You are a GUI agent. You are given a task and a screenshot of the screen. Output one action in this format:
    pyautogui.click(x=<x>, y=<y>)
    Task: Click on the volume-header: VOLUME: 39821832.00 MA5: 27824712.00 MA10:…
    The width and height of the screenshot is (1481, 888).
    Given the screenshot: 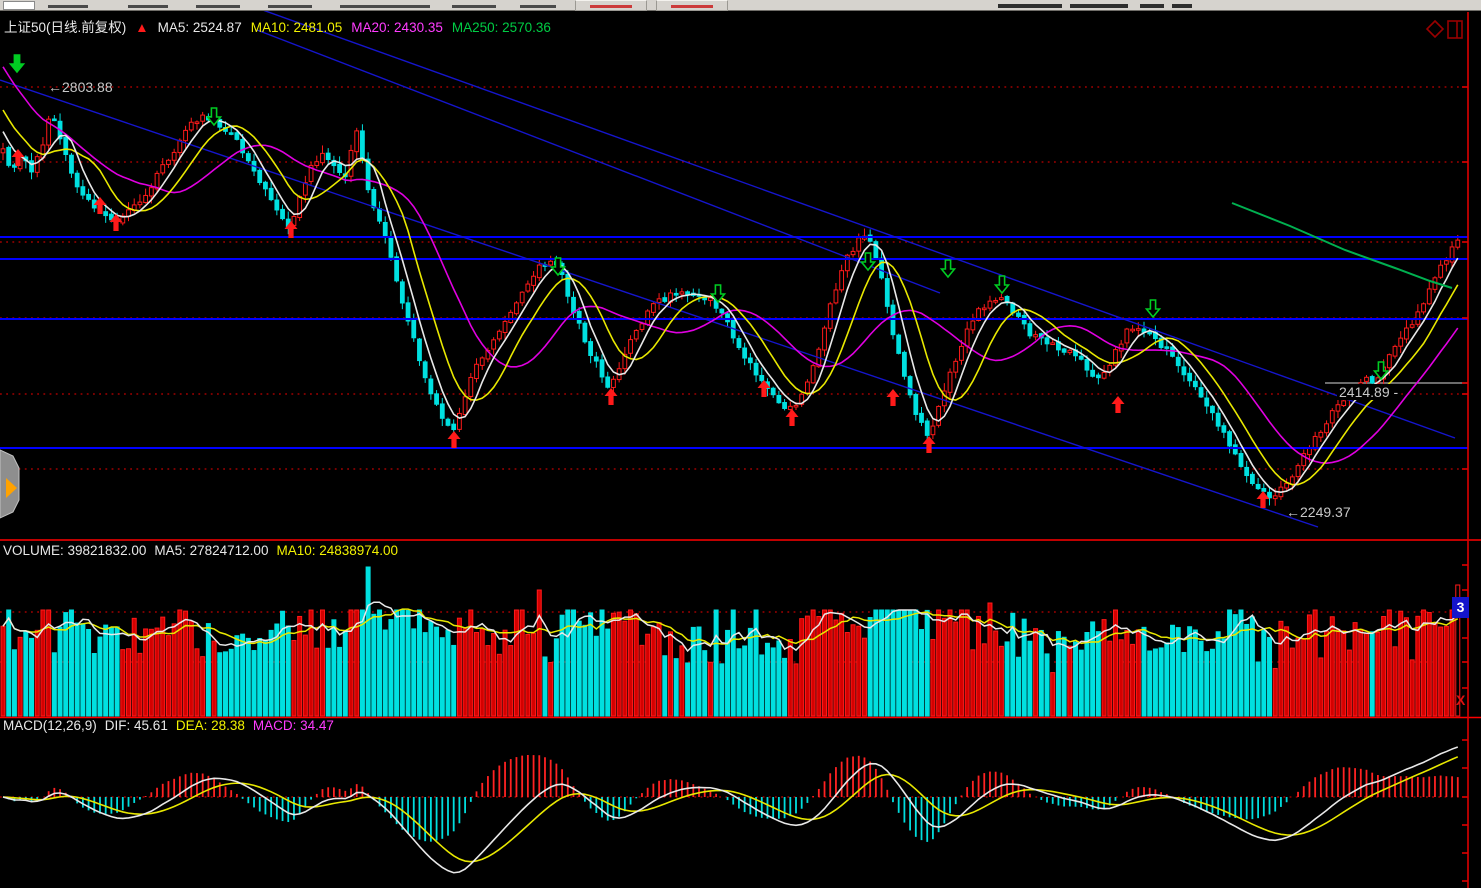 What is the action you would take?
    pyautogui.click(x=204, y=550)
    